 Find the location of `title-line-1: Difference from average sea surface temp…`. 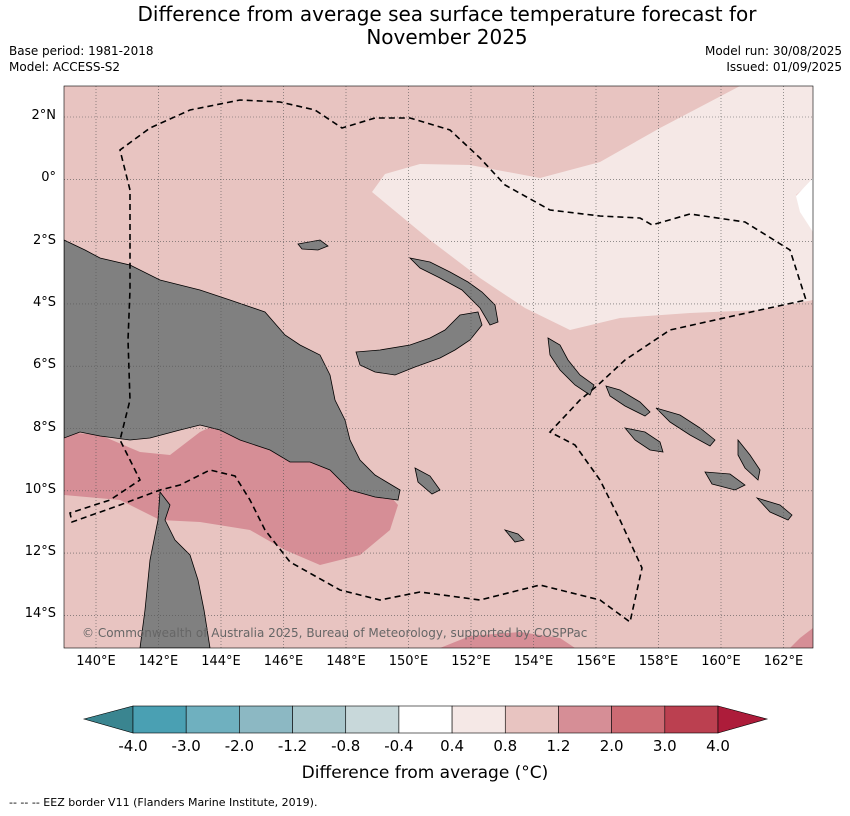

title-line-1: Difference from average sea surface temp… is located at coordinates (447, 14).